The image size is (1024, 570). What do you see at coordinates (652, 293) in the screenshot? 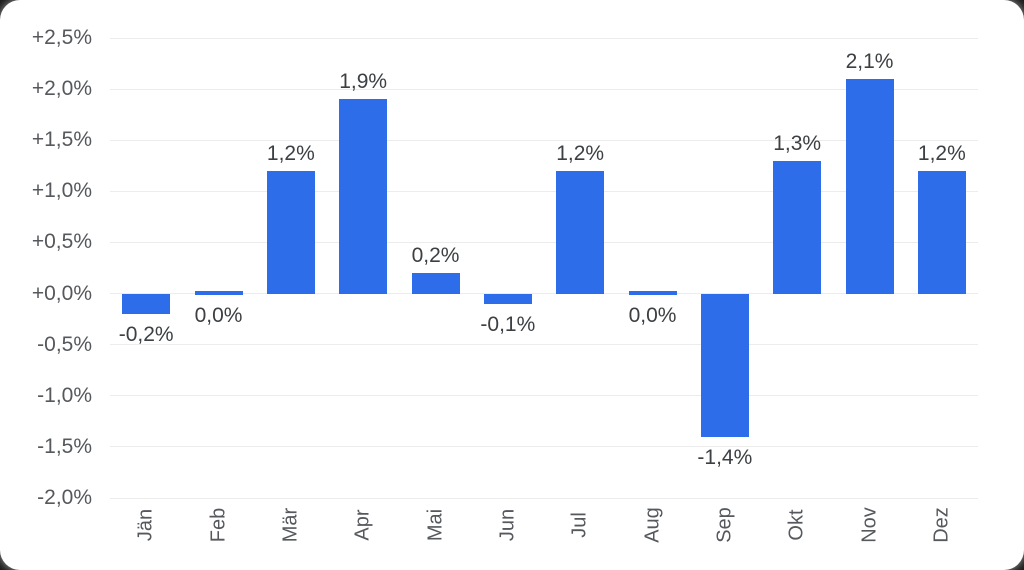
I see `bar-aug` at bounding box center [652, 293].